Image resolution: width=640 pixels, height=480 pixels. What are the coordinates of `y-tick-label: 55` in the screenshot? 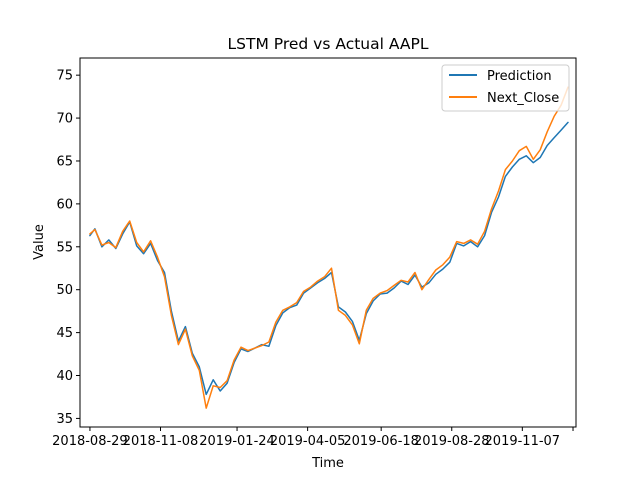 It's located at (64, 247).